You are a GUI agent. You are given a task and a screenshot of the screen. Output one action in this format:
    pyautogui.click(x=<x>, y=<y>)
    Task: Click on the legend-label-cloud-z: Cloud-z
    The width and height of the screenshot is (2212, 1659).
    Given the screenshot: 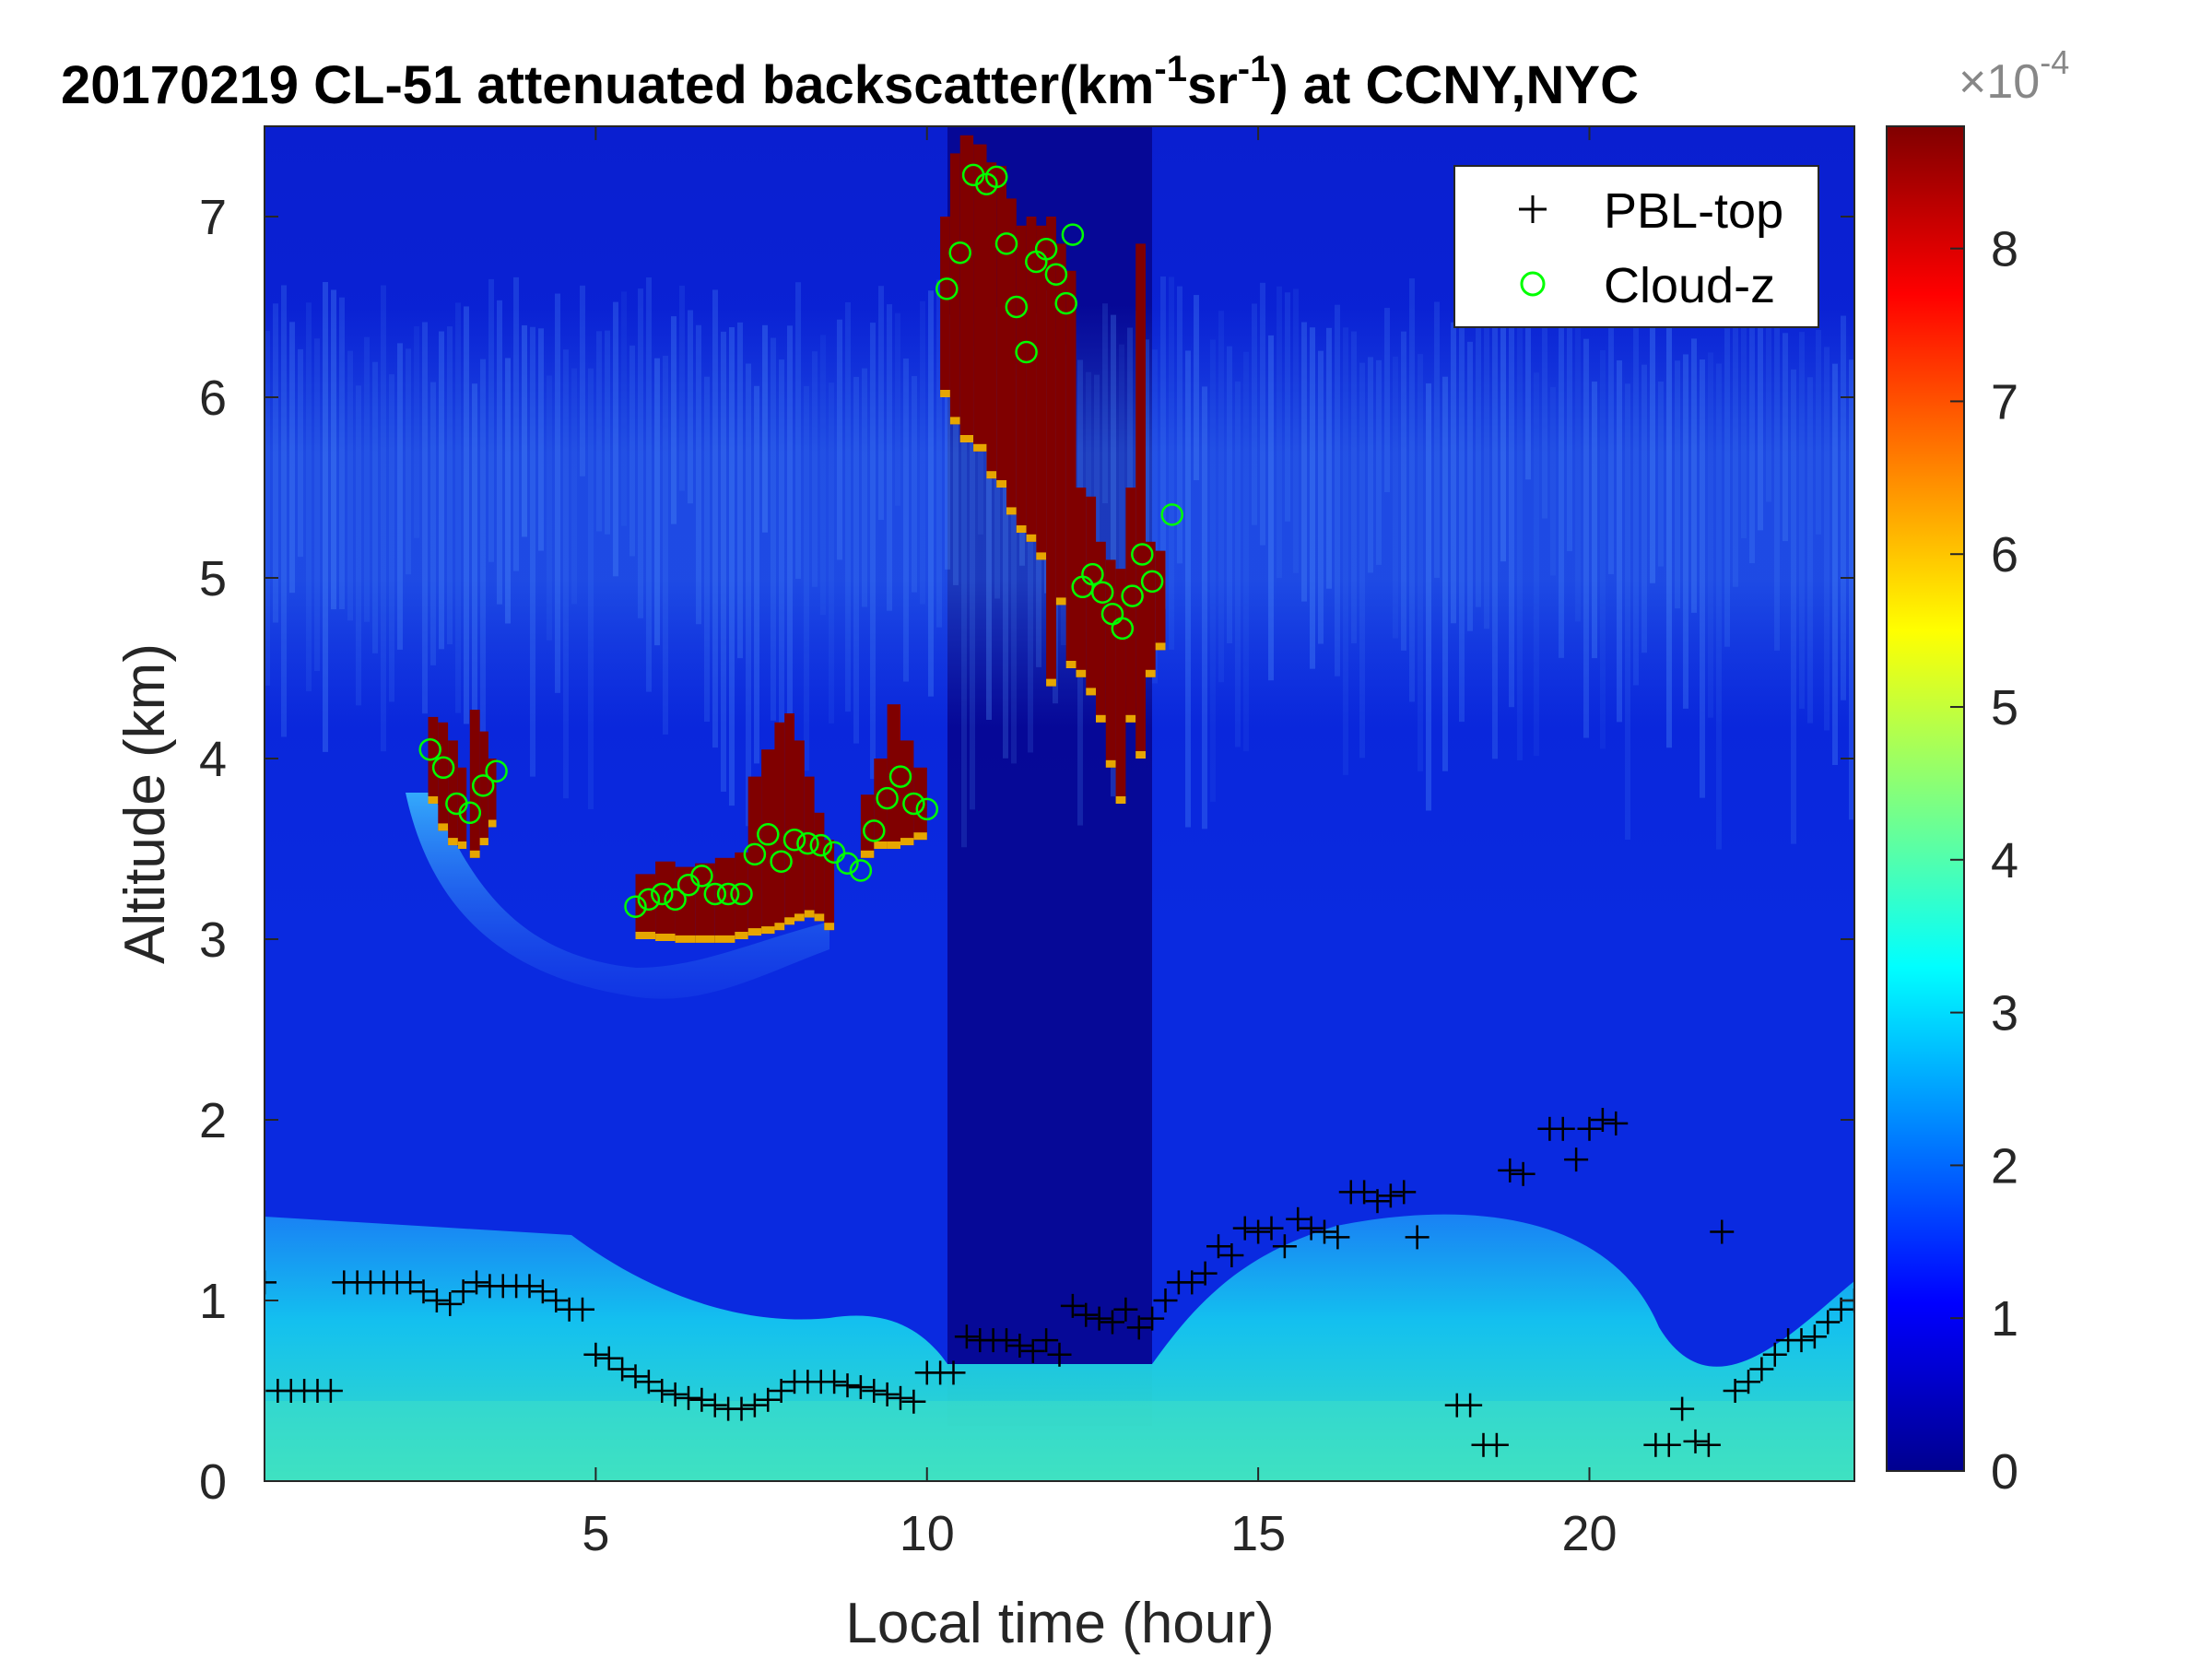 What is the action you would take?
    pyautogui.click(x=1689, y=285)
    